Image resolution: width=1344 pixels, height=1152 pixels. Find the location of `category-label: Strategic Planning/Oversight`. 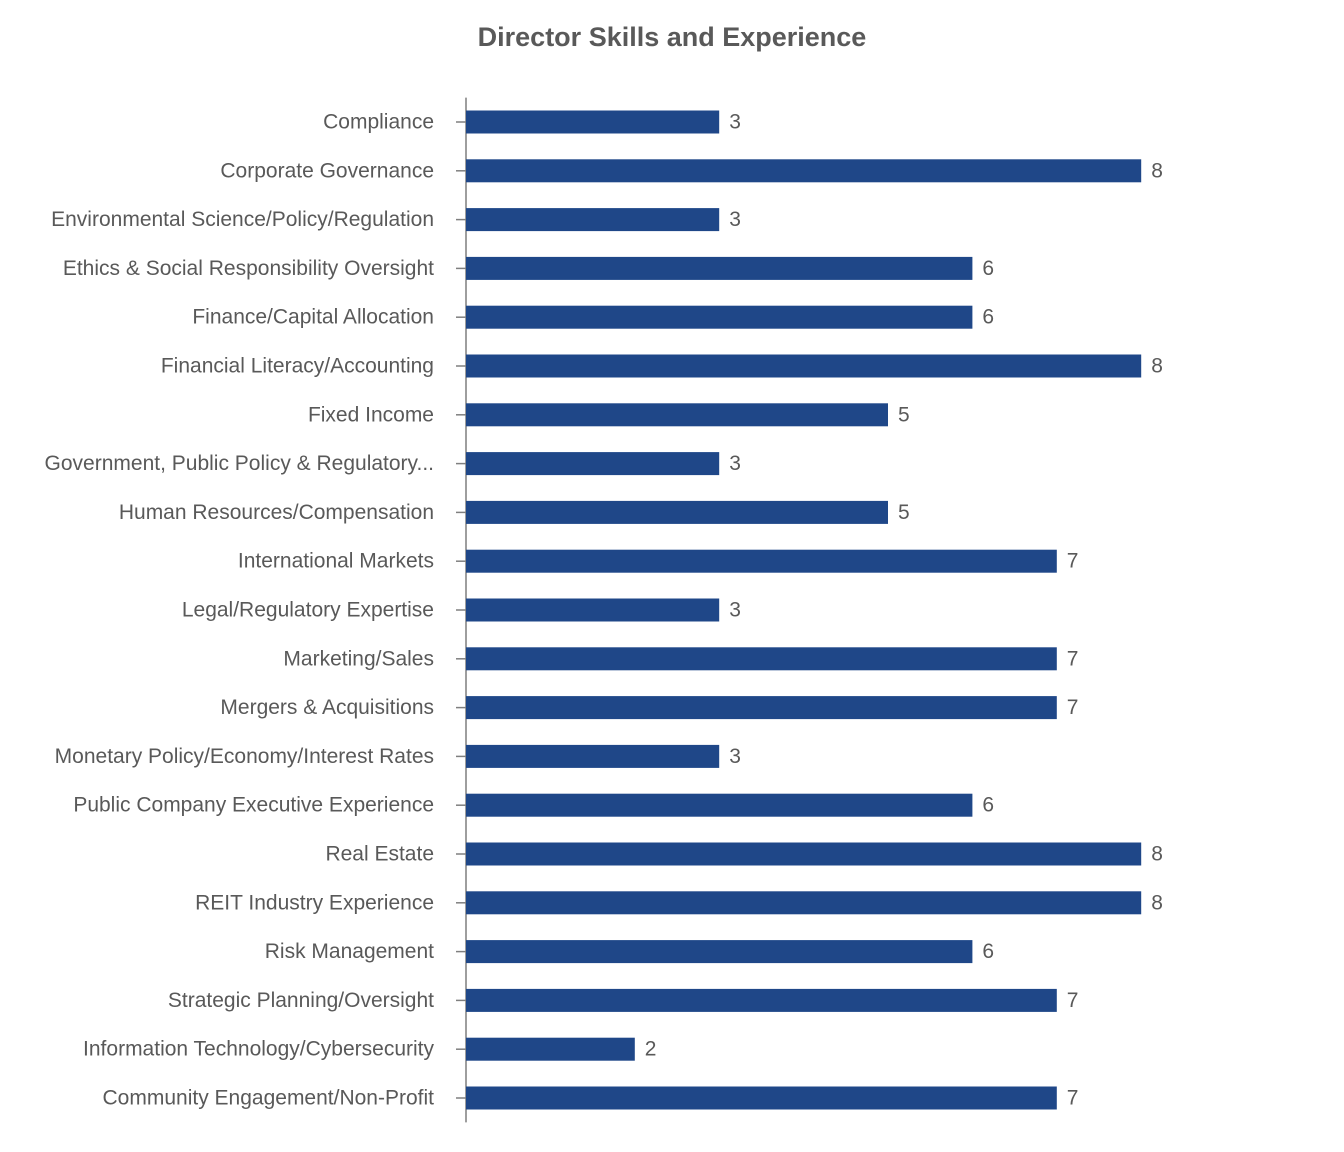

category-label: Strategic Planning/Oversight is located at coordinates (301, 1000).